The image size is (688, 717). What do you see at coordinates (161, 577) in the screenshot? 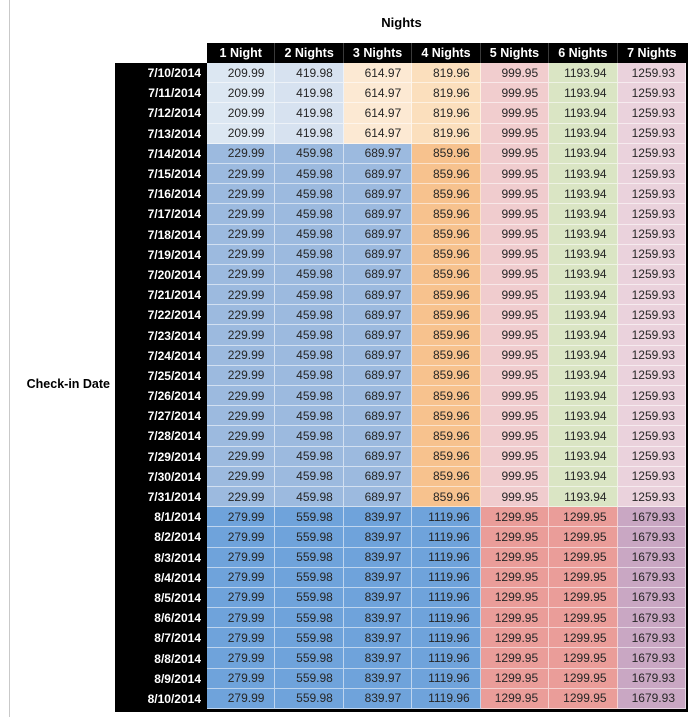
I see `date-cell: 8/4/2014` at bounding box center [161, 577].